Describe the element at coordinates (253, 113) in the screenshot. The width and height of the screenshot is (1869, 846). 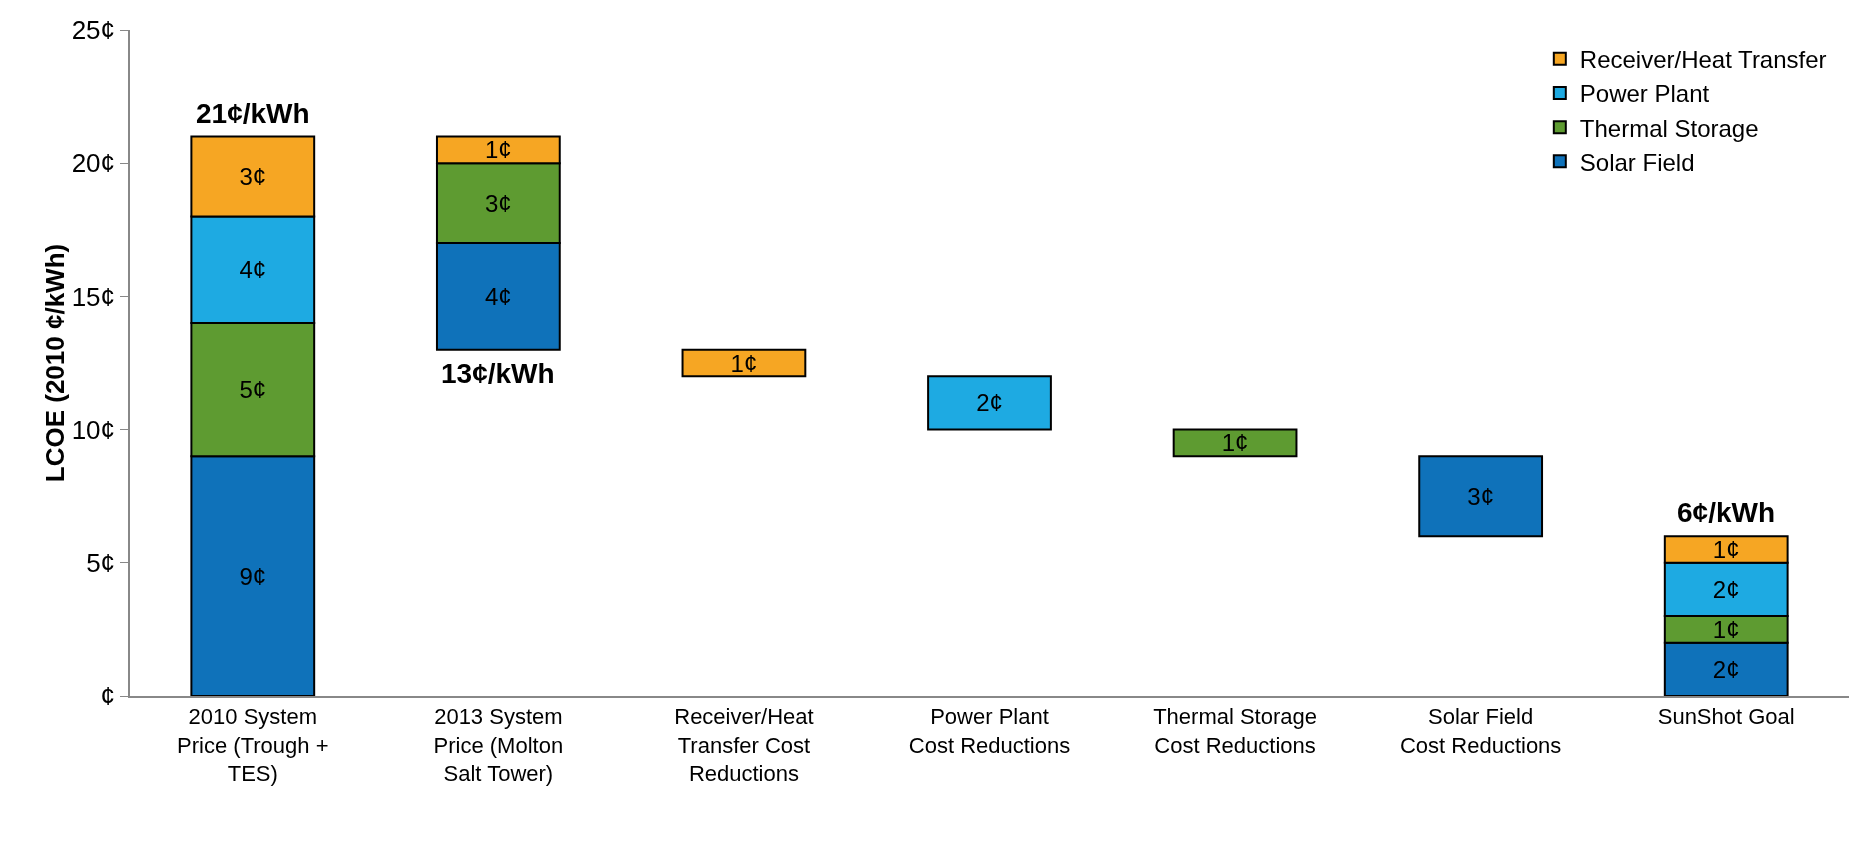
I see `annotation: 21¢/kWh` at that location.